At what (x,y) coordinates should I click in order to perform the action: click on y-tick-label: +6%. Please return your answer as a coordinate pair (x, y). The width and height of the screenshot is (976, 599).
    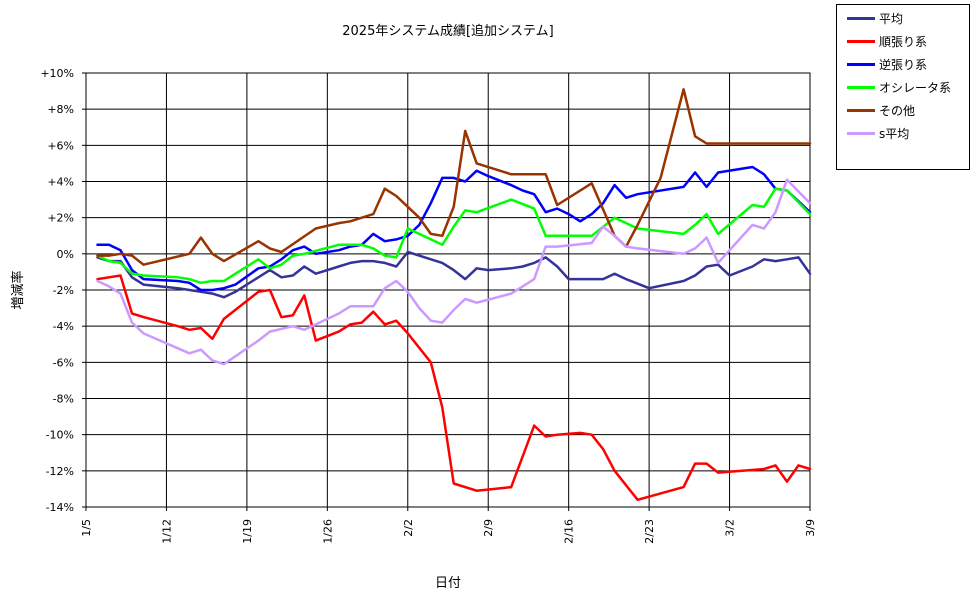
    Looking at the image, I should click on (60, 145).